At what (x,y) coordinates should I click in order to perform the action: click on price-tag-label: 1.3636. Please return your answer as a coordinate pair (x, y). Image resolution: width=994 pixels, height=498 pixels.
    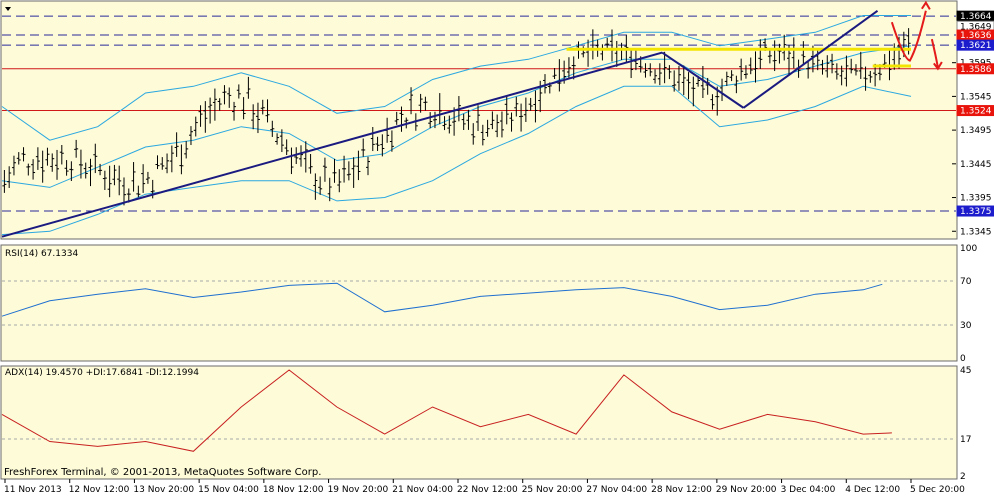
    Looking at the image, I should click on (976, 36).